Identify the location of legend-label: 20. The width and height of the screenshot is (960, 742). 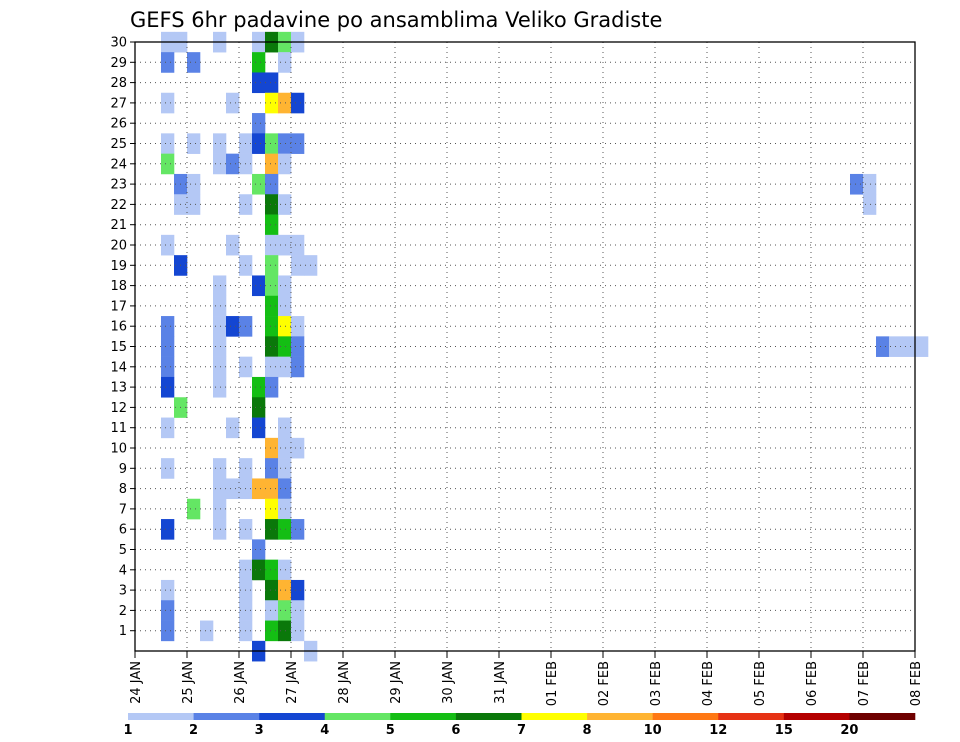
(849, 730).